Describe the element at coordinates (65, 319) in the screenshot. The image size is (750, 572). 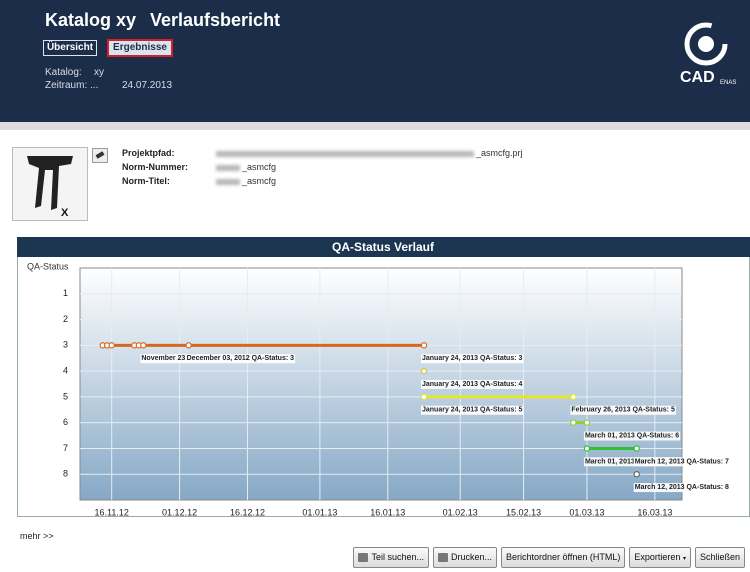
I see `y-tick-label: 2` at that location.